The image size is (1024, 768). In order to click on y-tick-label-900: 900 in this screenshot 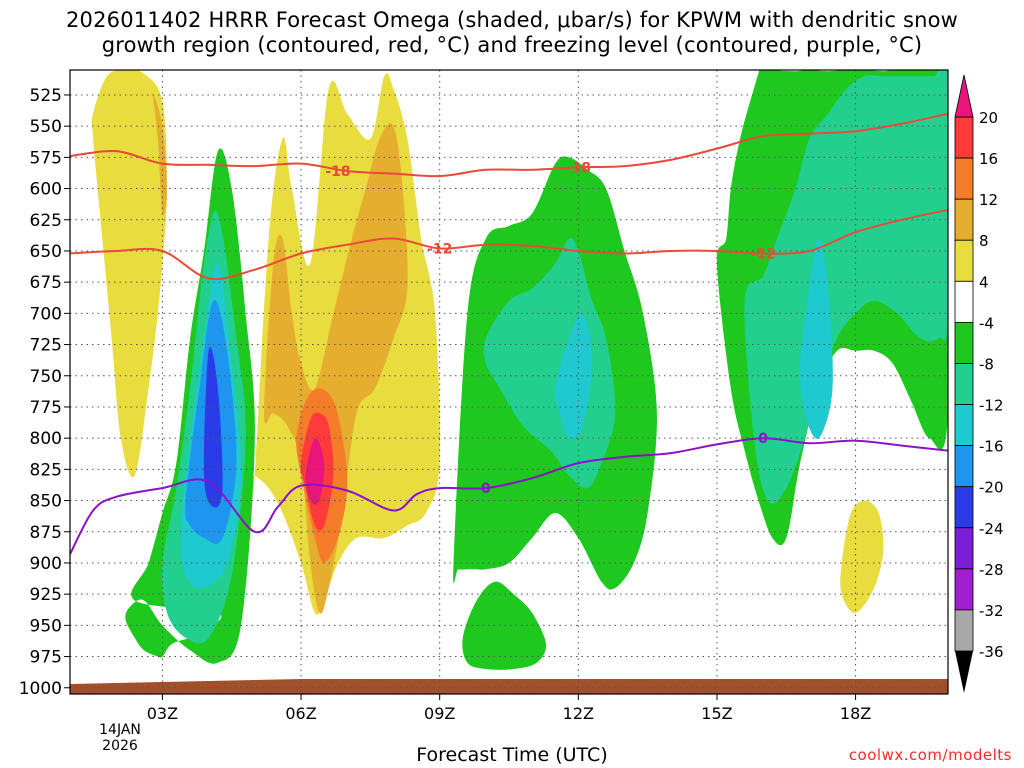, I will do `click(46, 564)`.